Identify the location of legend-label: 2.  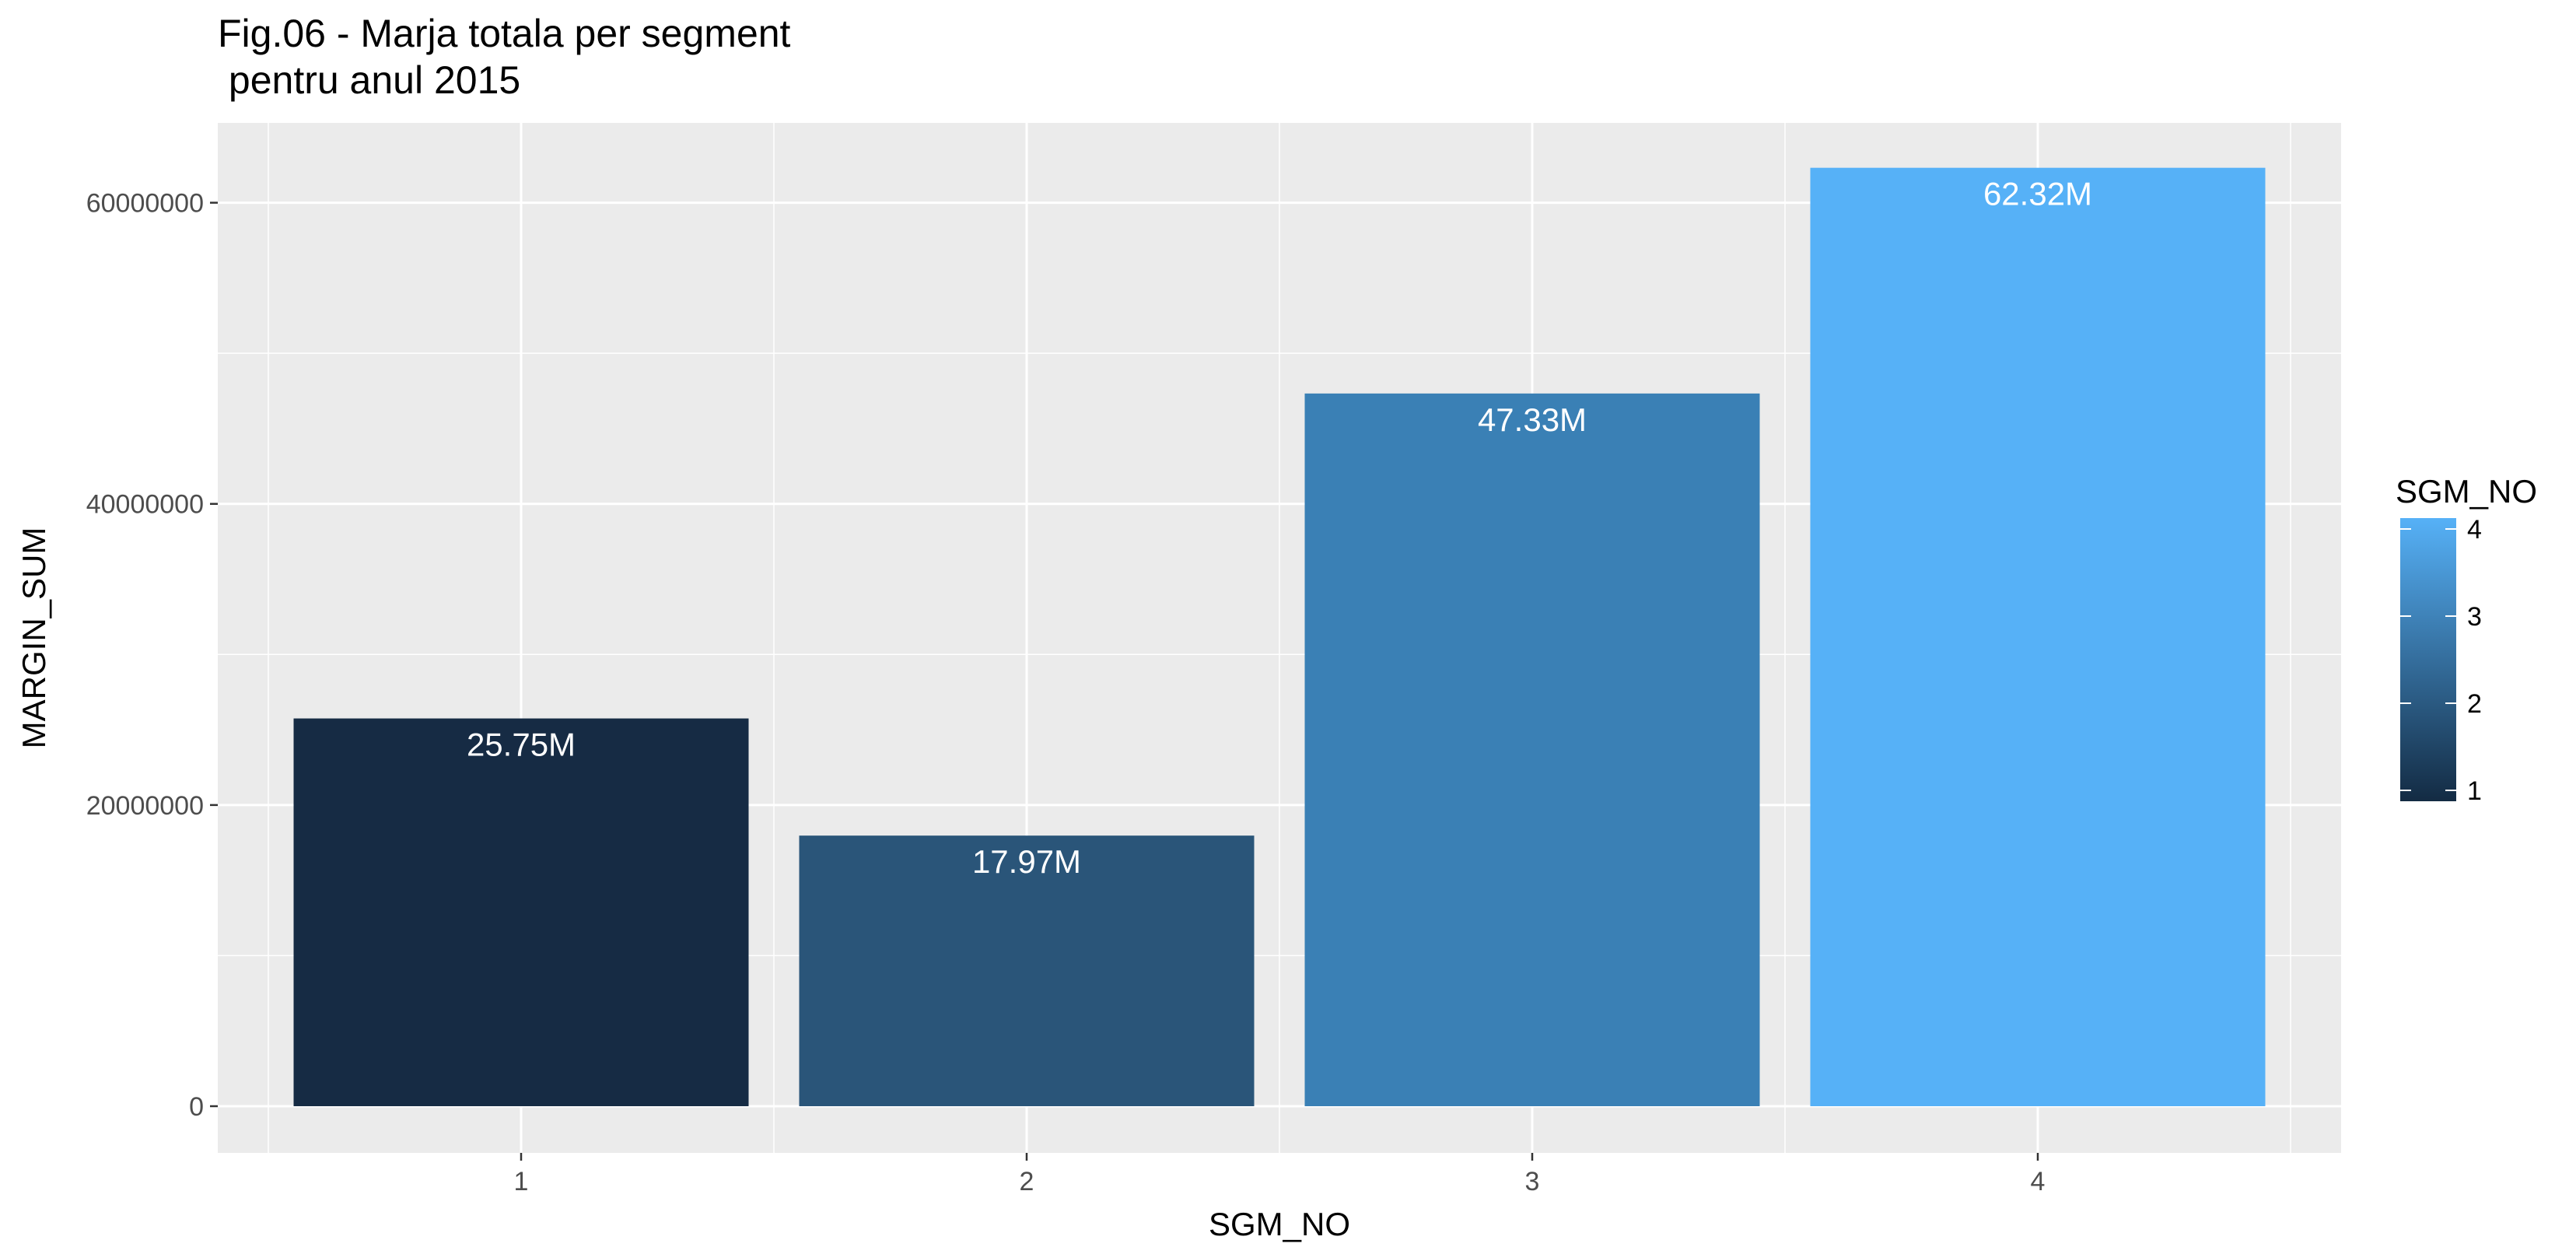
(2475, 704).